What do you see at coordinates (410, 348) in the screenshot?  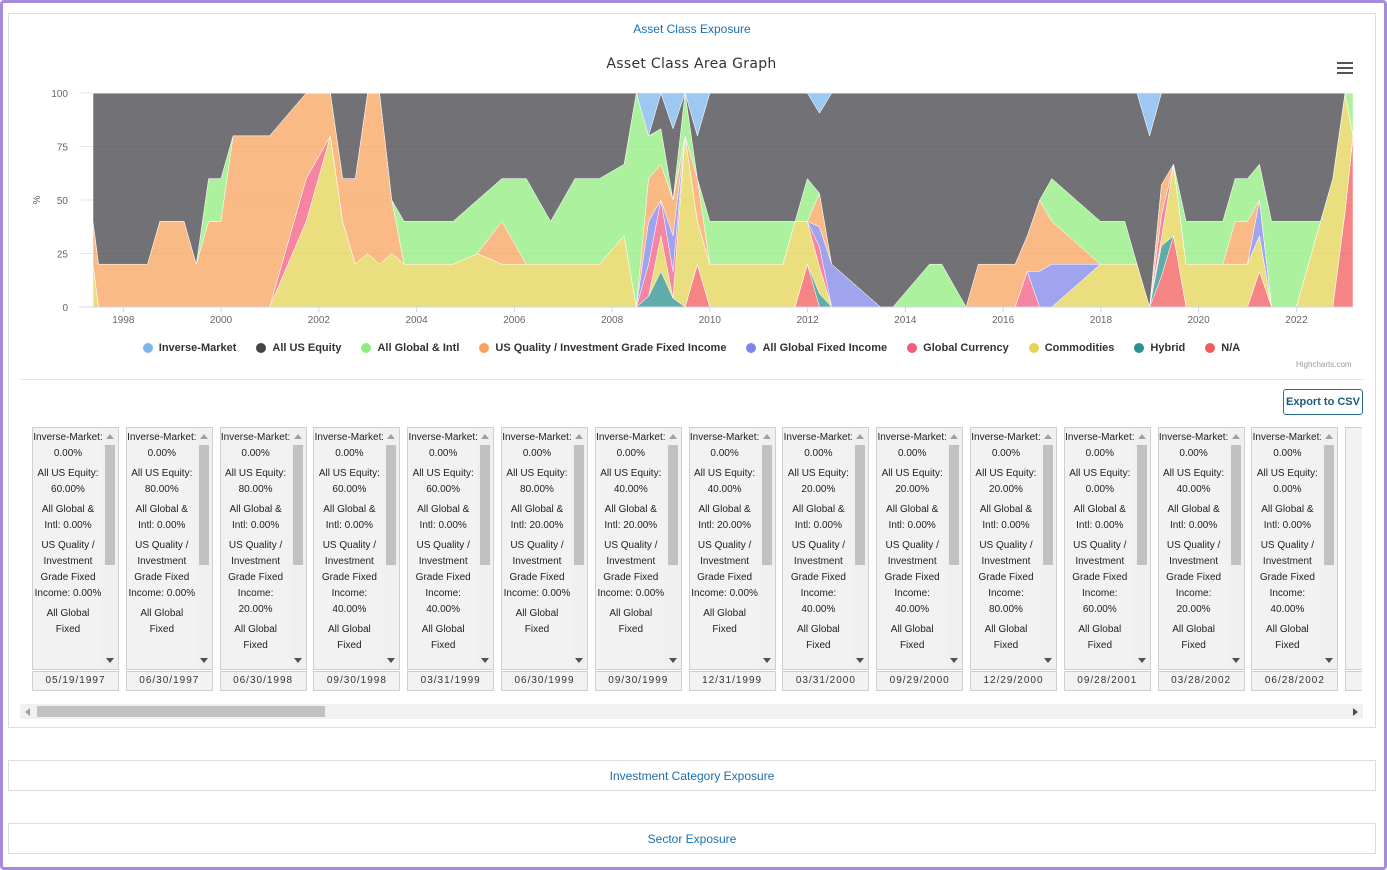 I see `legend-item: All Global & Intl` at bounding box center [410, 348].